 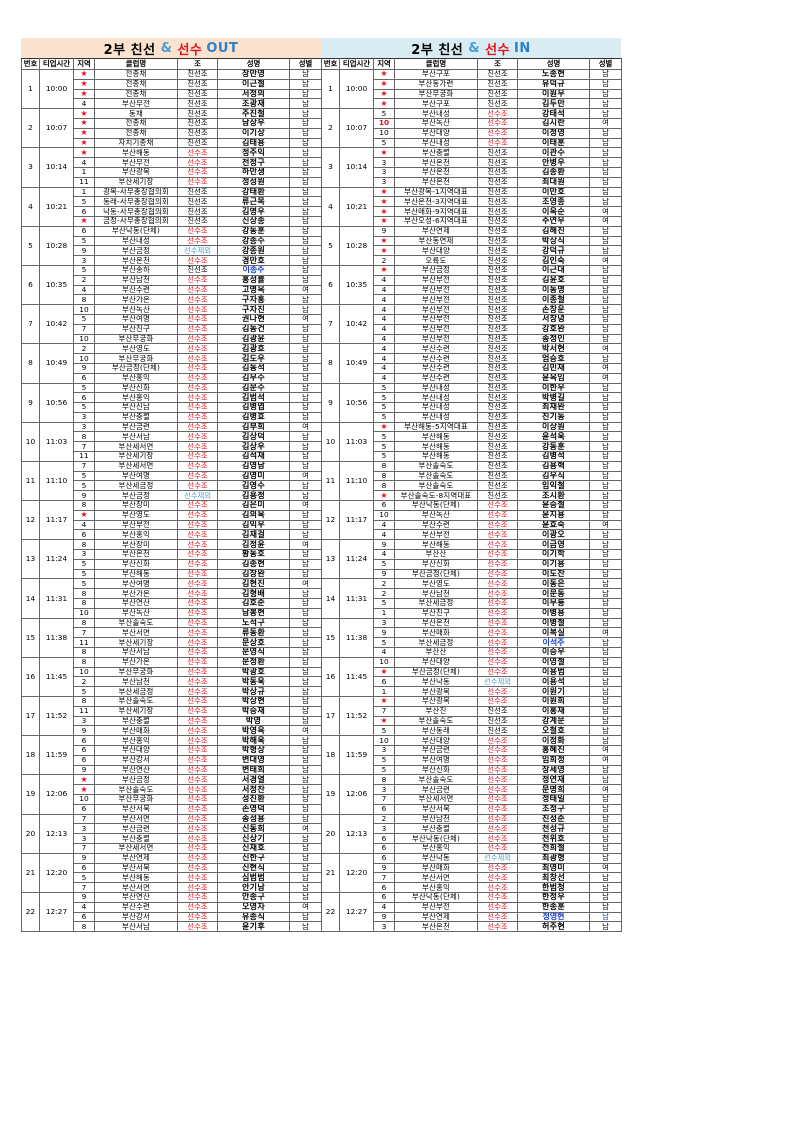 I want to click on club-name: 부산솔숙도, so click(x=436, y=780).